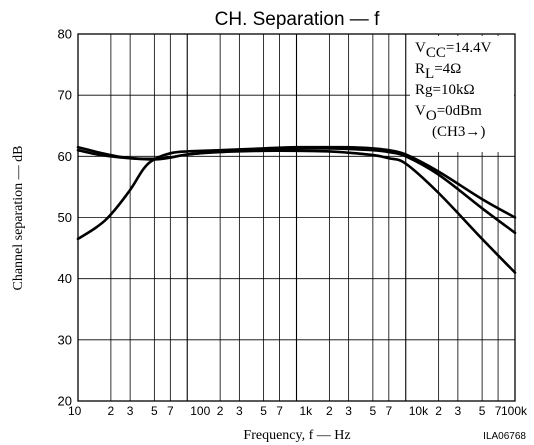 The width and height of the screenshot is (534, 445). Describe the element at coordinates (445, 90) in the screenshot. I see `condition-2: Rg=10kΩ` at that location.